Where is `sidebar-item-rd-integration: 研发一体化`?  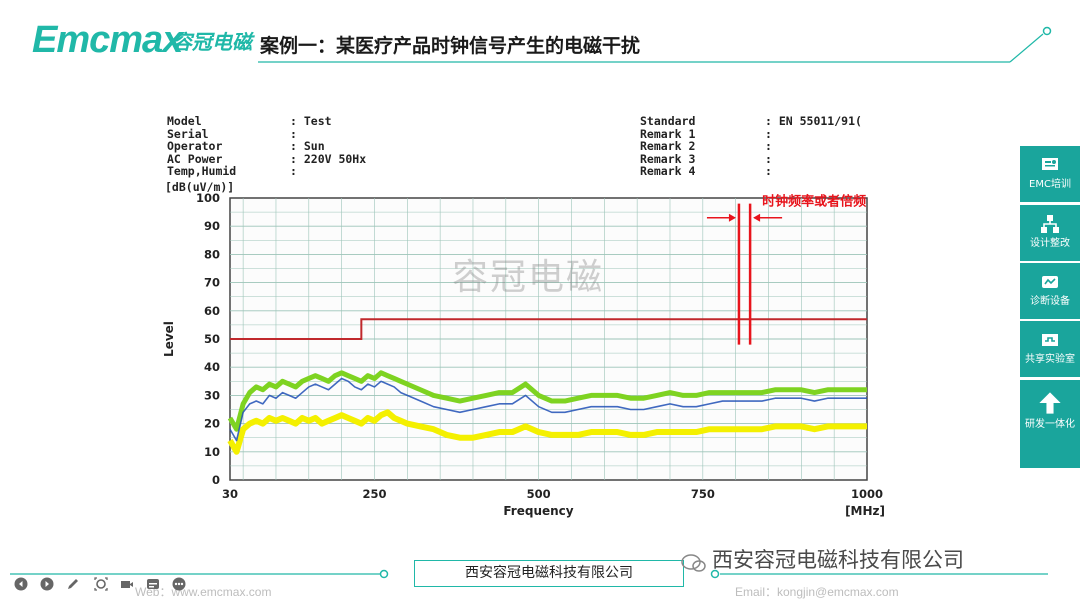 sidebar-item-rd-integration: 研发一体化 is located at coordinates (1050, 424).